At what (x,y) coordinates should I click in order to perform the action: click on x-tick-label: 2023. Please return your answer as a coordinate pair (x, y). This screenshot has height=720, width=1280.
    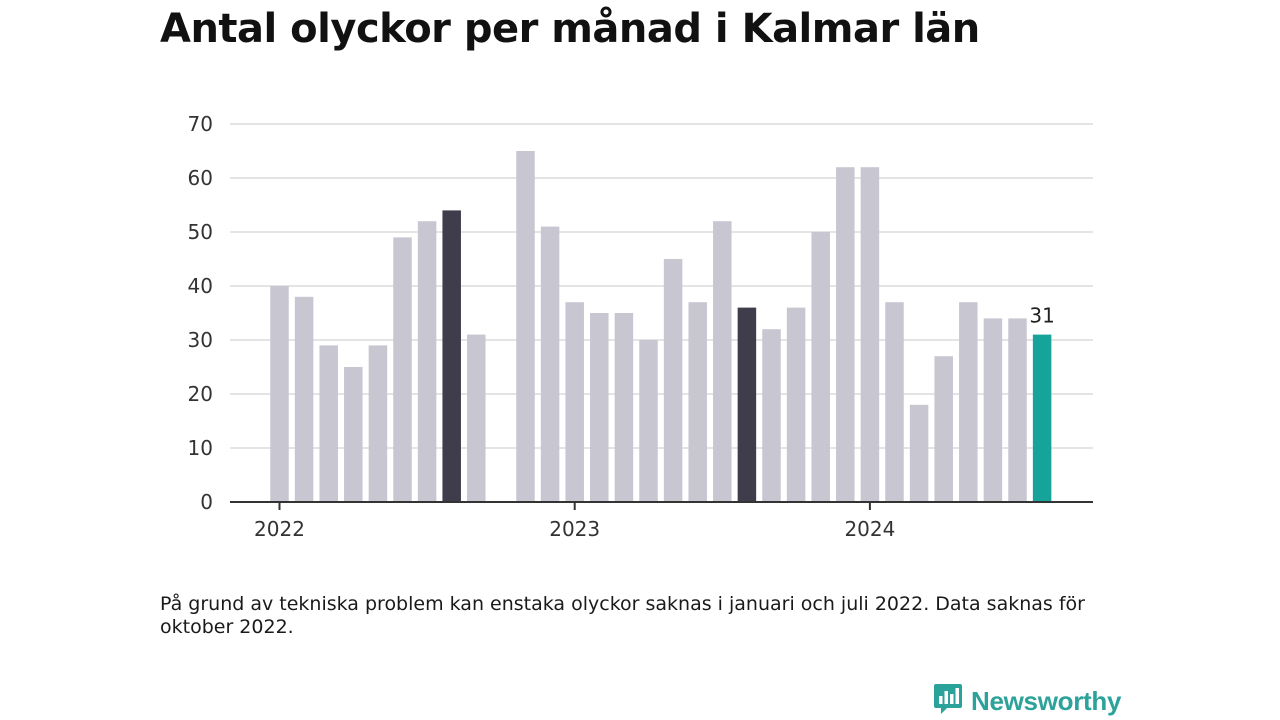
    Looking at the image, I should click on (574, 529).